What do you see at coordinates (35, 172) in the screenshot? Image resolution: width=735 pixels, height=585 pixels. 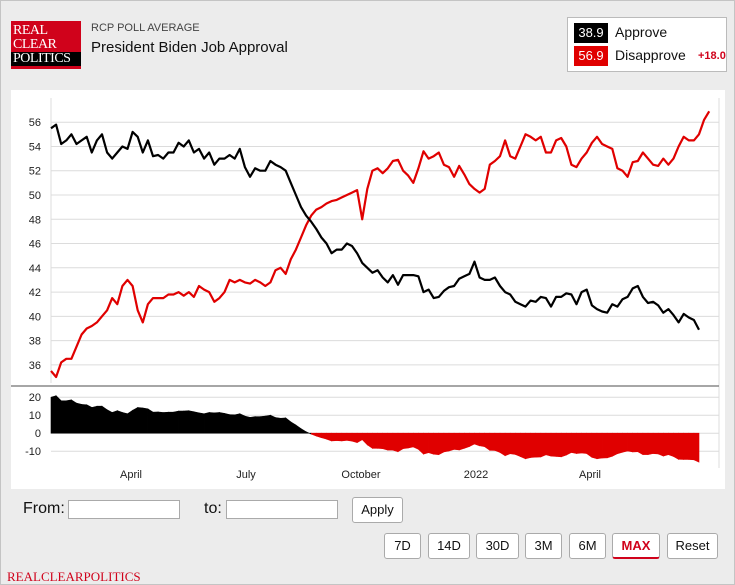 I see `main-y-tick-label: 52` at bounding box center [35, 172].